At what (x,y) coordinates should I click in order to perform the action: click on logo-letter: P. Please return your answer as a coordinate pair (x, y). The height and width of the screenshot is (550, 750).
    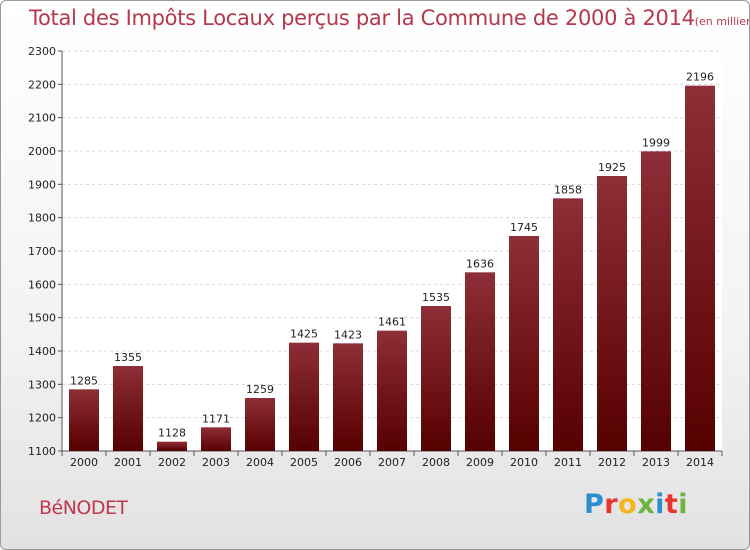
    Looking at the image, I should click on (594, 504).